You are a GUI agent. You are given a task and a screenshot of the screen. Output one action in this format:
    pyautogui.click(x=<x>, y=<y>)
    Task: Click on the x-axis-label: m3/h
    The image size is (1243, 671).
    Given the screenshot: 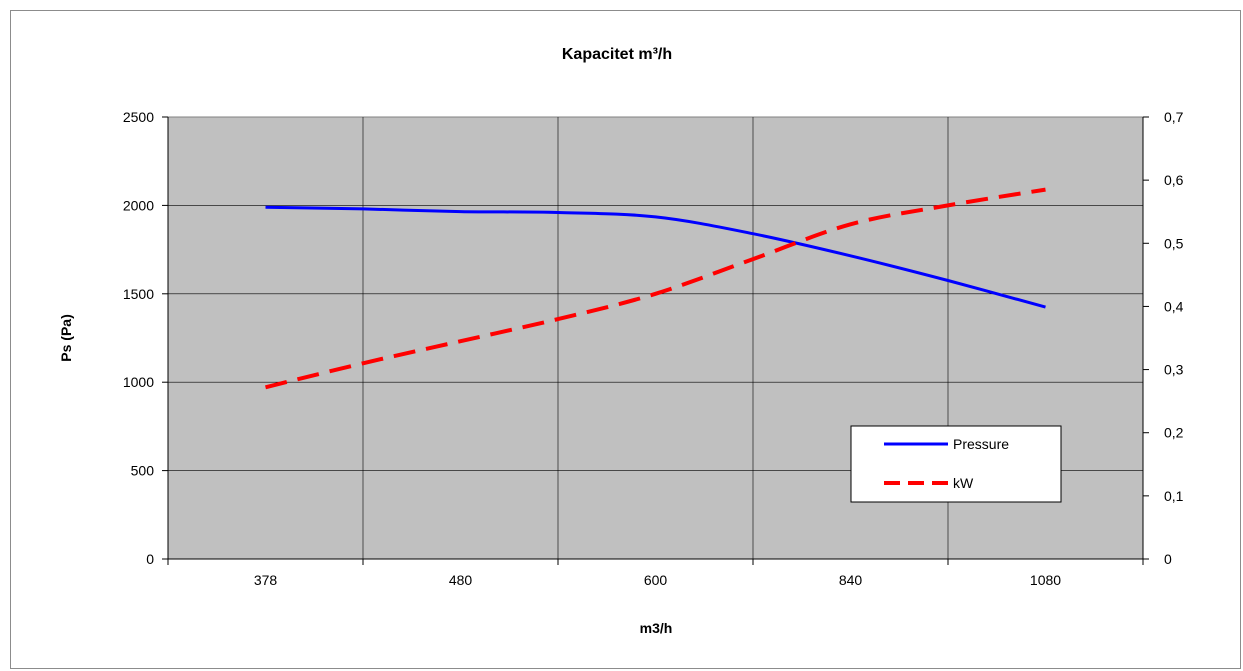 What is the action you would take?
    pyautogui.click(x=656, y=628)
    